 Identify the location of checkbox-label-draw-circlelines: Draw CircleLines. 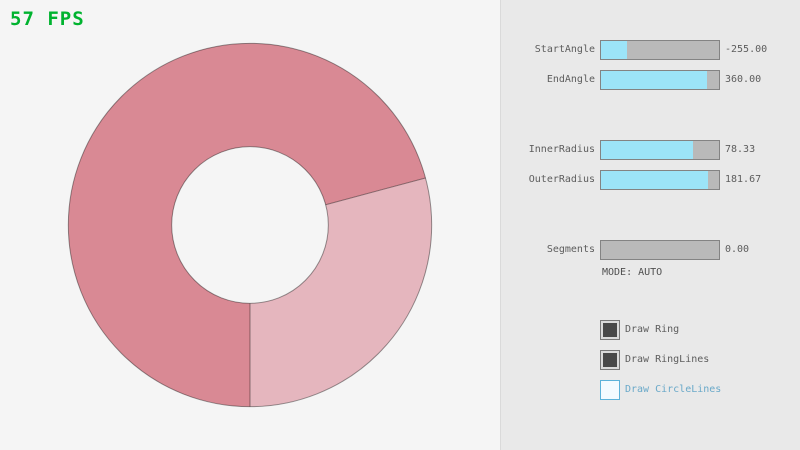
(673, 389).